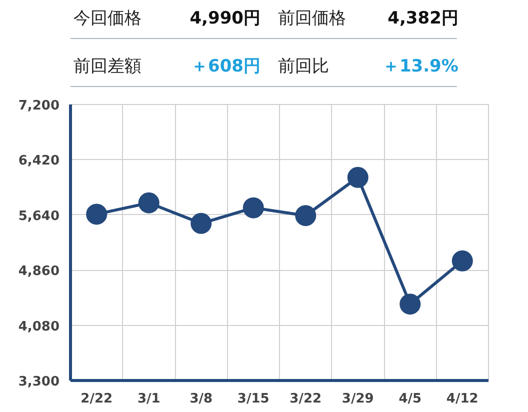 The image size is (528, 412). Describe the element at coordinates (108, 18) in the screenshot. I see `text: 今回価格` at that location.